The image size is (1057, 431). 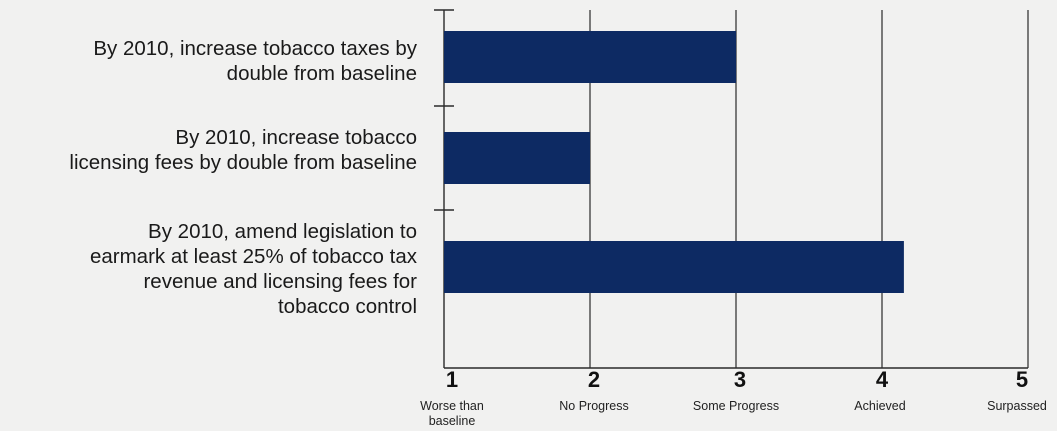 I want to click on tick-number-1: 1, so click(x=452, y=379).